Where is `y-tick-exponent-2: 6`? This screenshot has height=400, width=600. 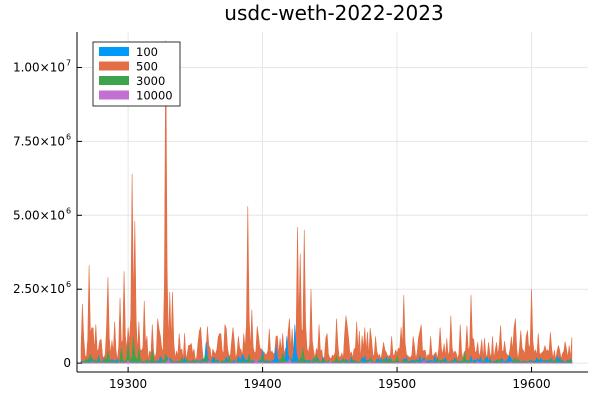
y-tick-exponent-2: 6 is located at coordinates (68, 210).